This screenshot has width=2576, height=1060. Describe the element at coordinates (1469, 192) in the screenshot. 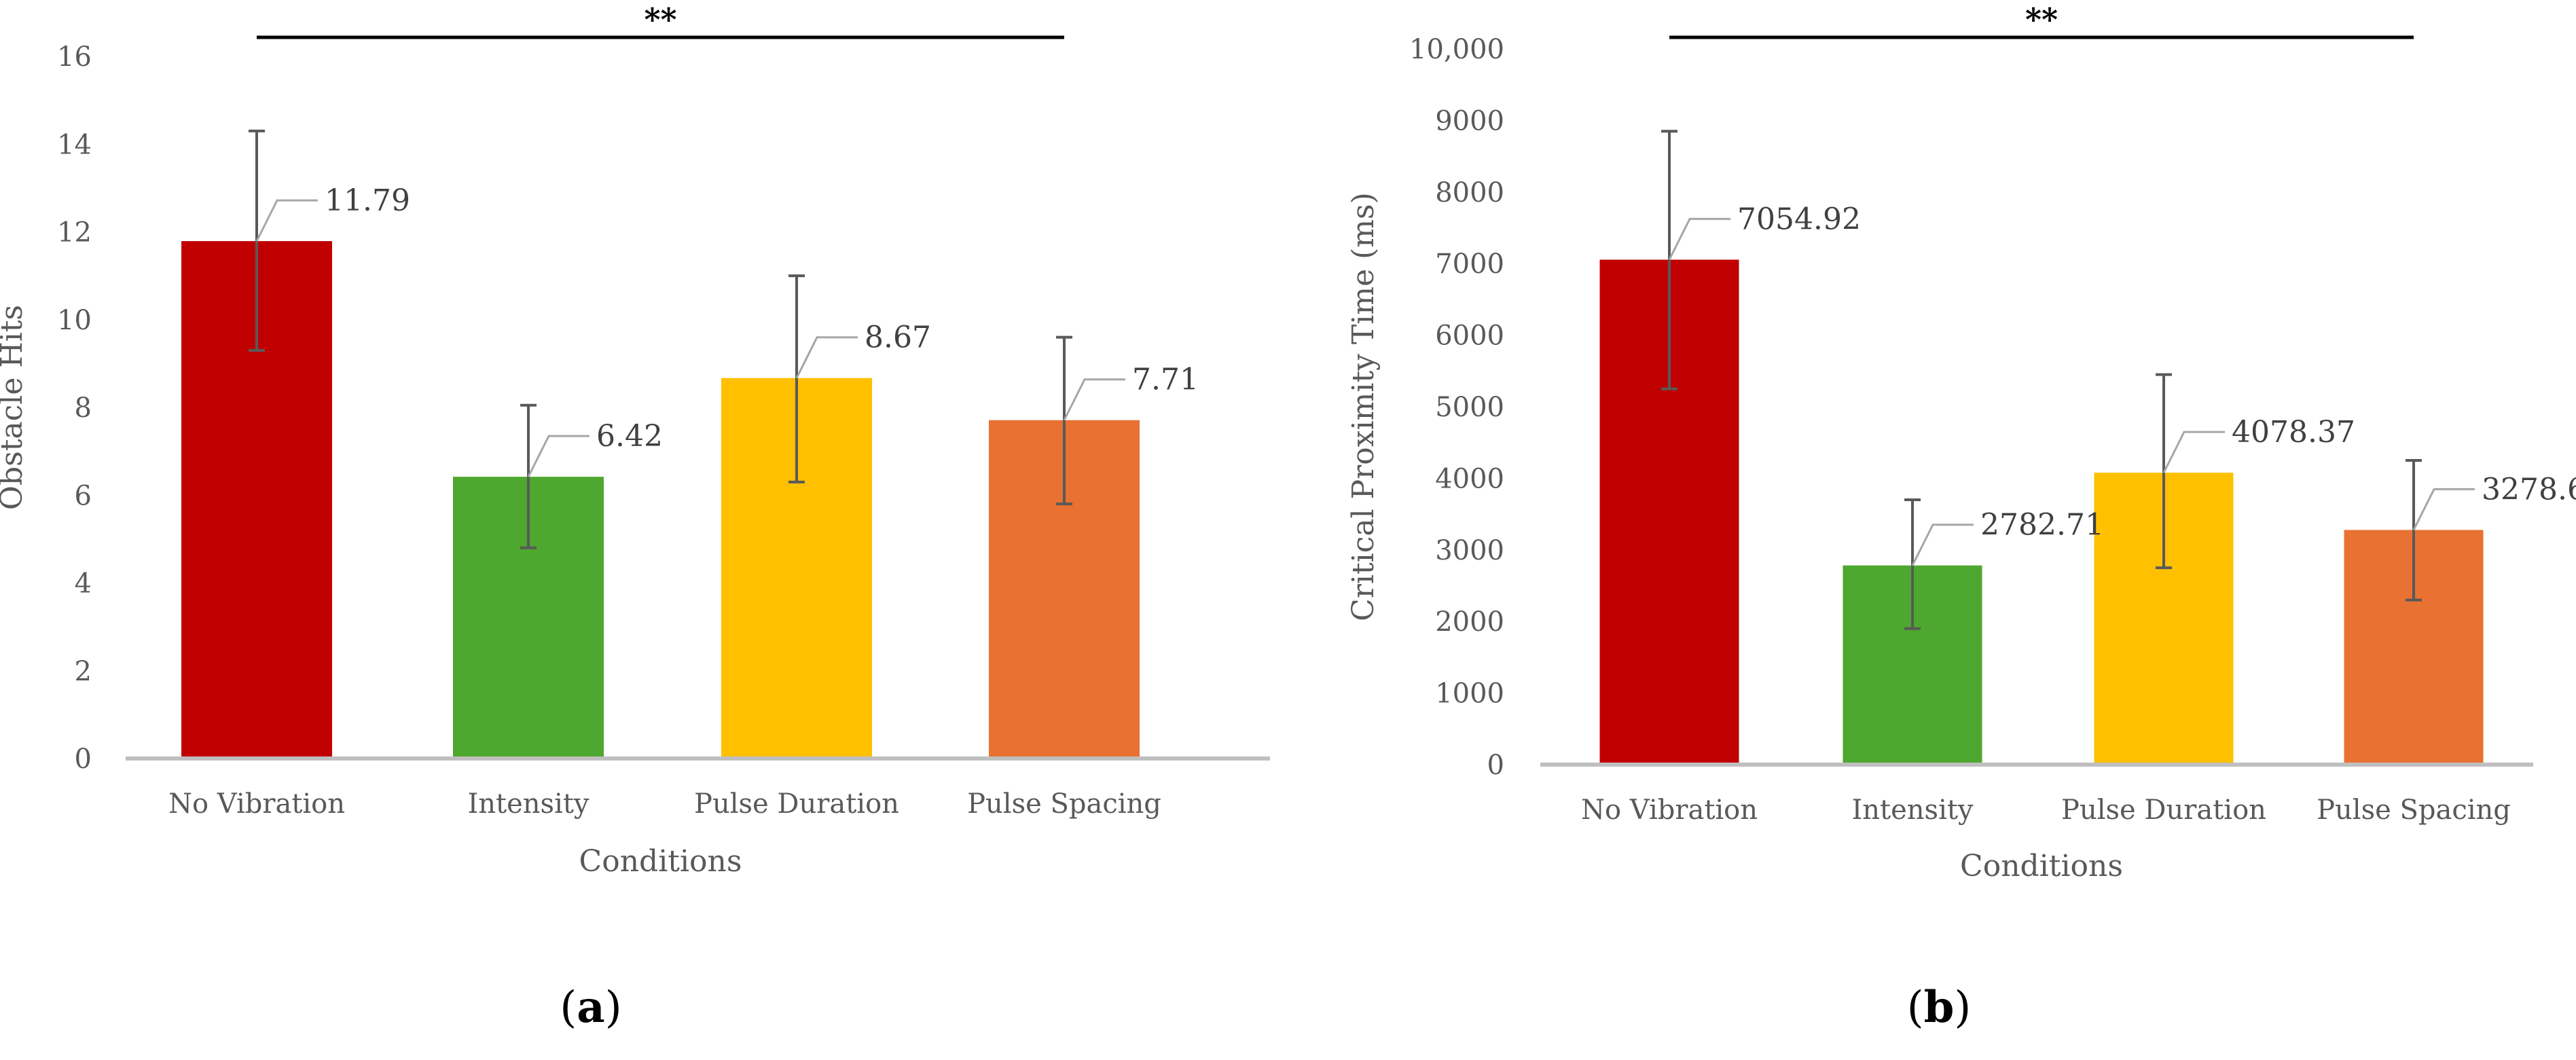

I see `y-tick-label: 8000` at that location.